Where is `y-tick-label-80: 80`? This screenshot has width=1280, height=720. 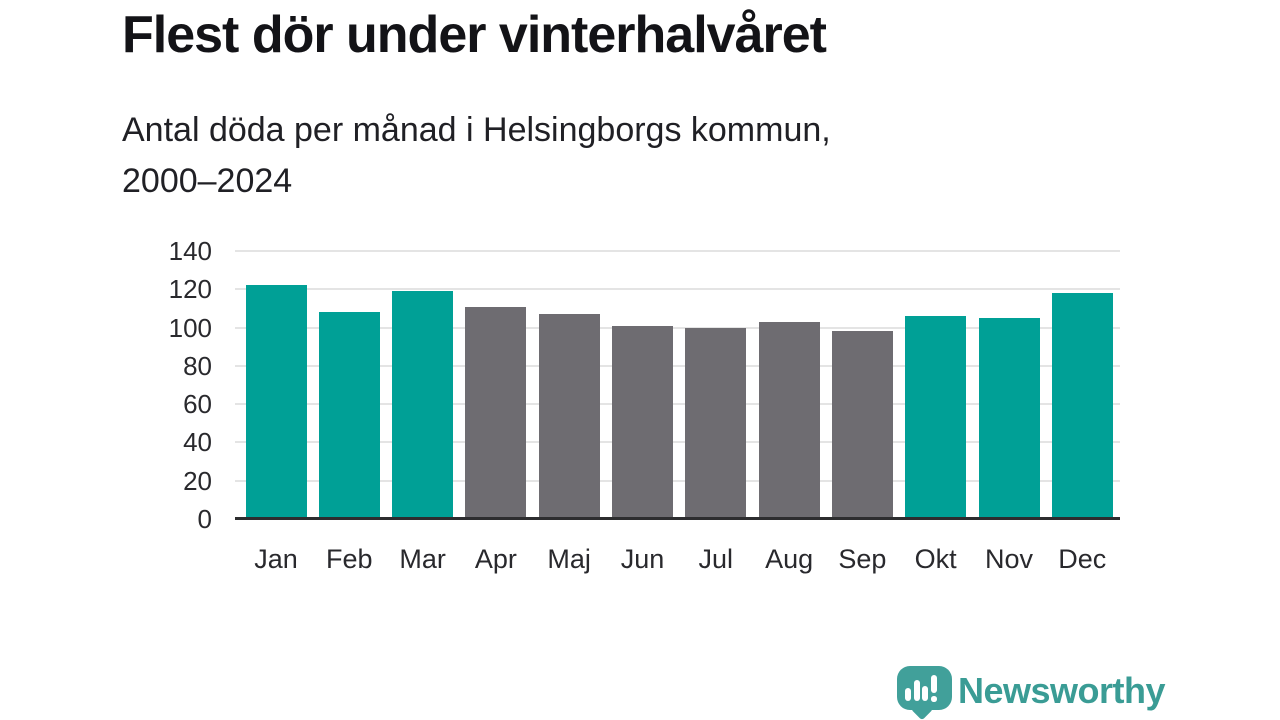
y-tick-label-80: 80 is located at coordinates (197, 365).